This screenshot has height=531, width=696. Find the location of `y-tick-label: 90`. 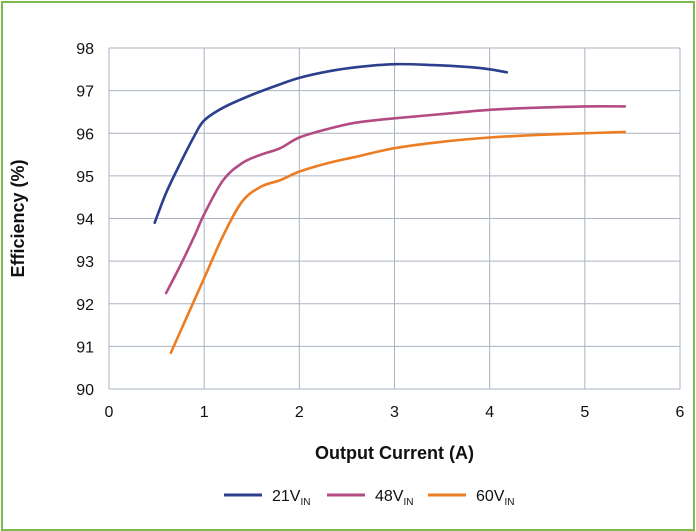

y-tick-label: 90 is located at coordinates (85, 390).